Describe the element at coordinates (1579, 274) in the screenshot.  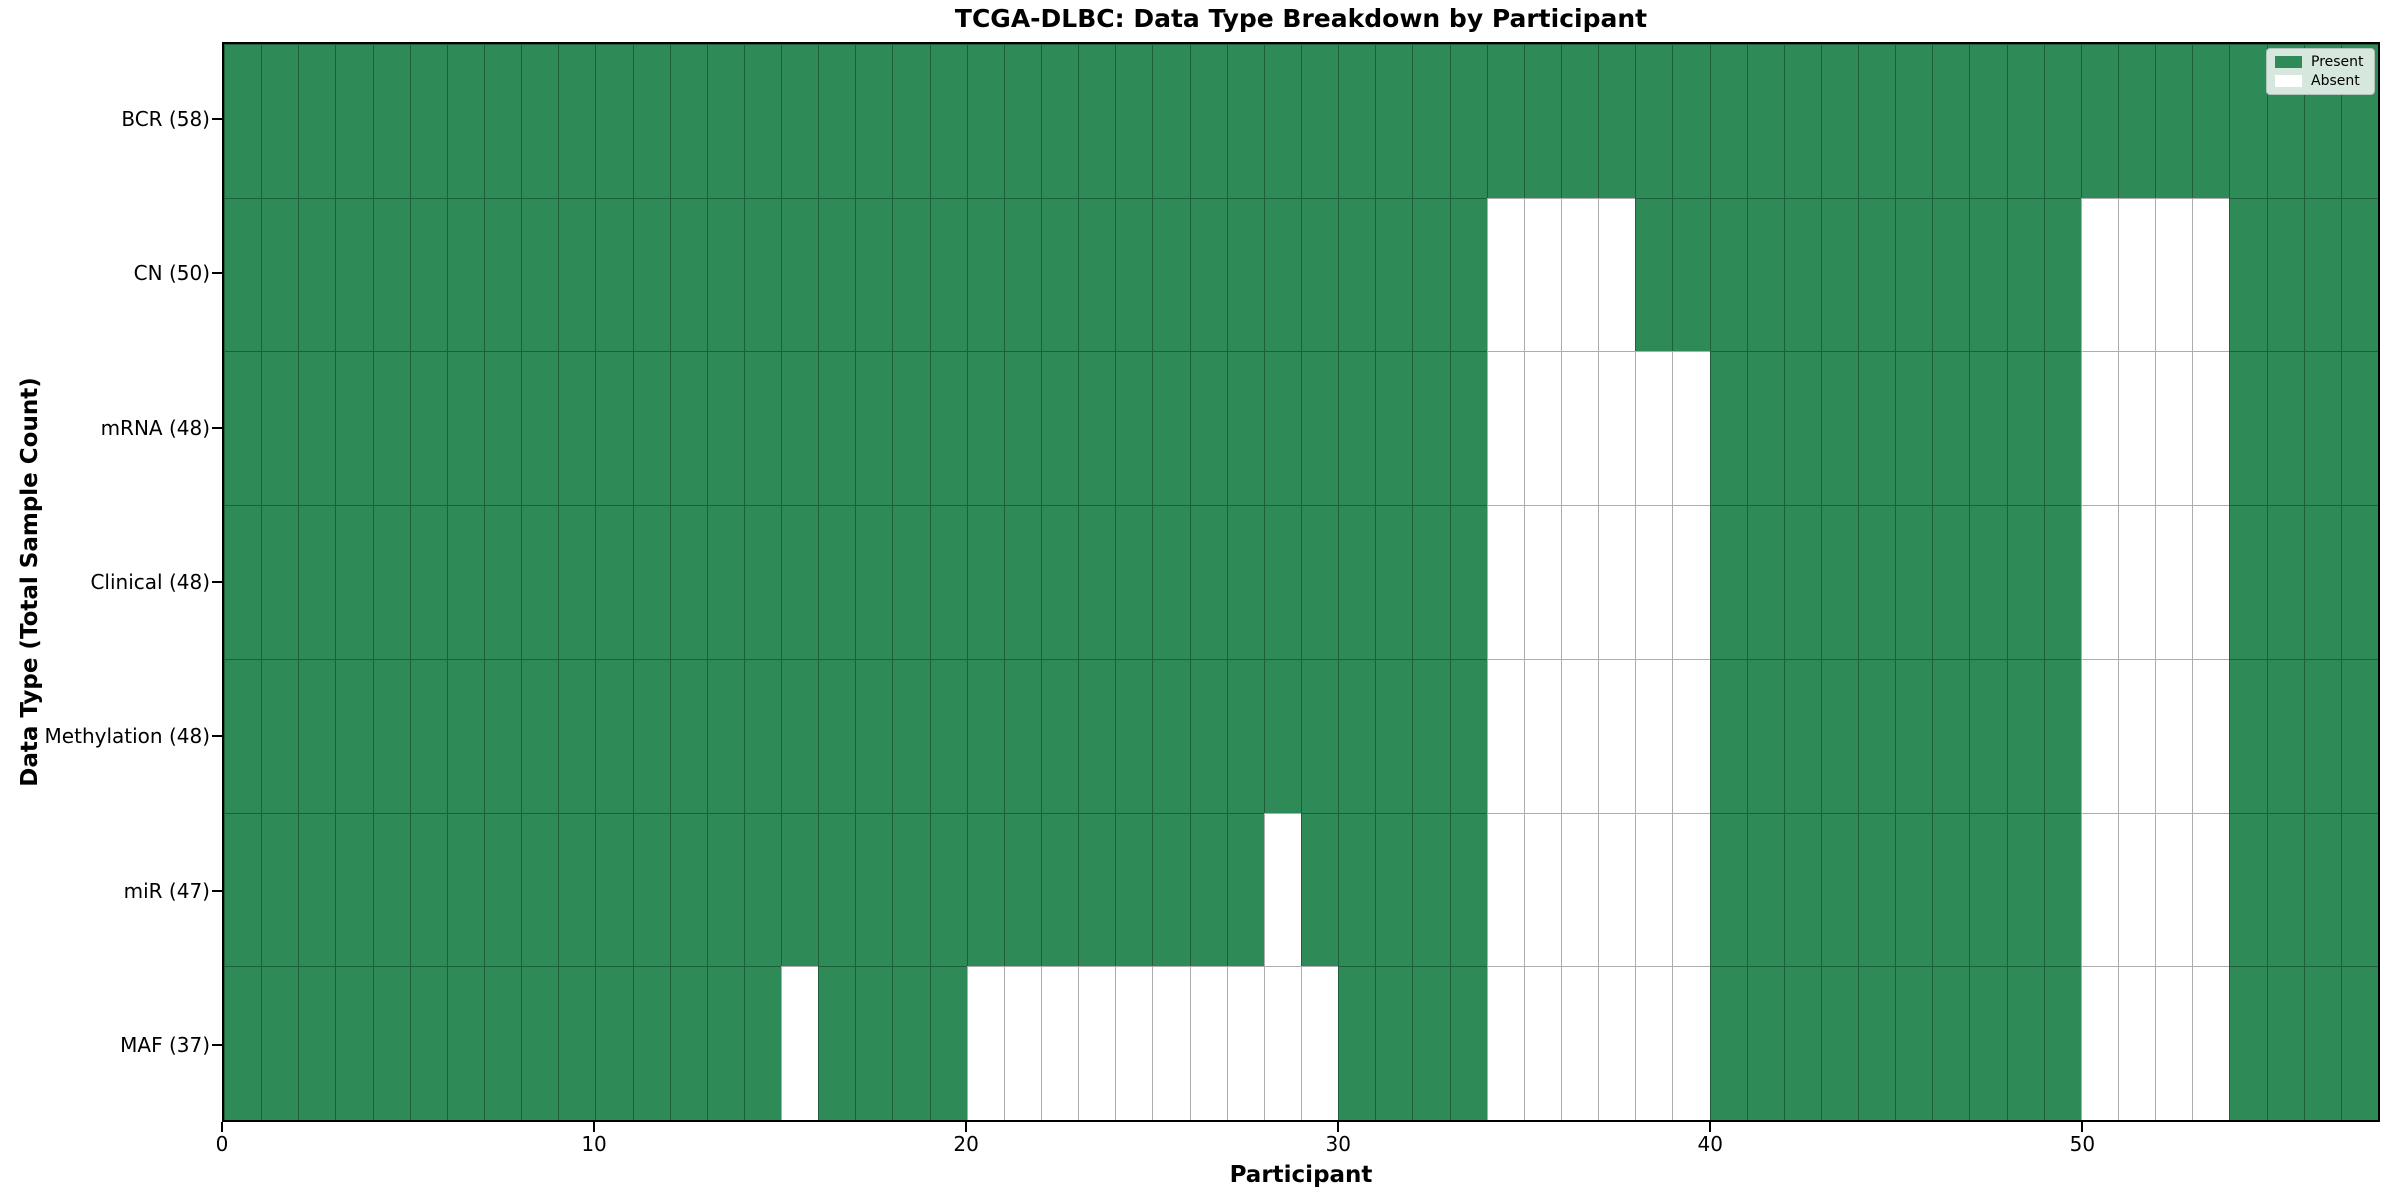
I see `cell-CN-p36` at that location.